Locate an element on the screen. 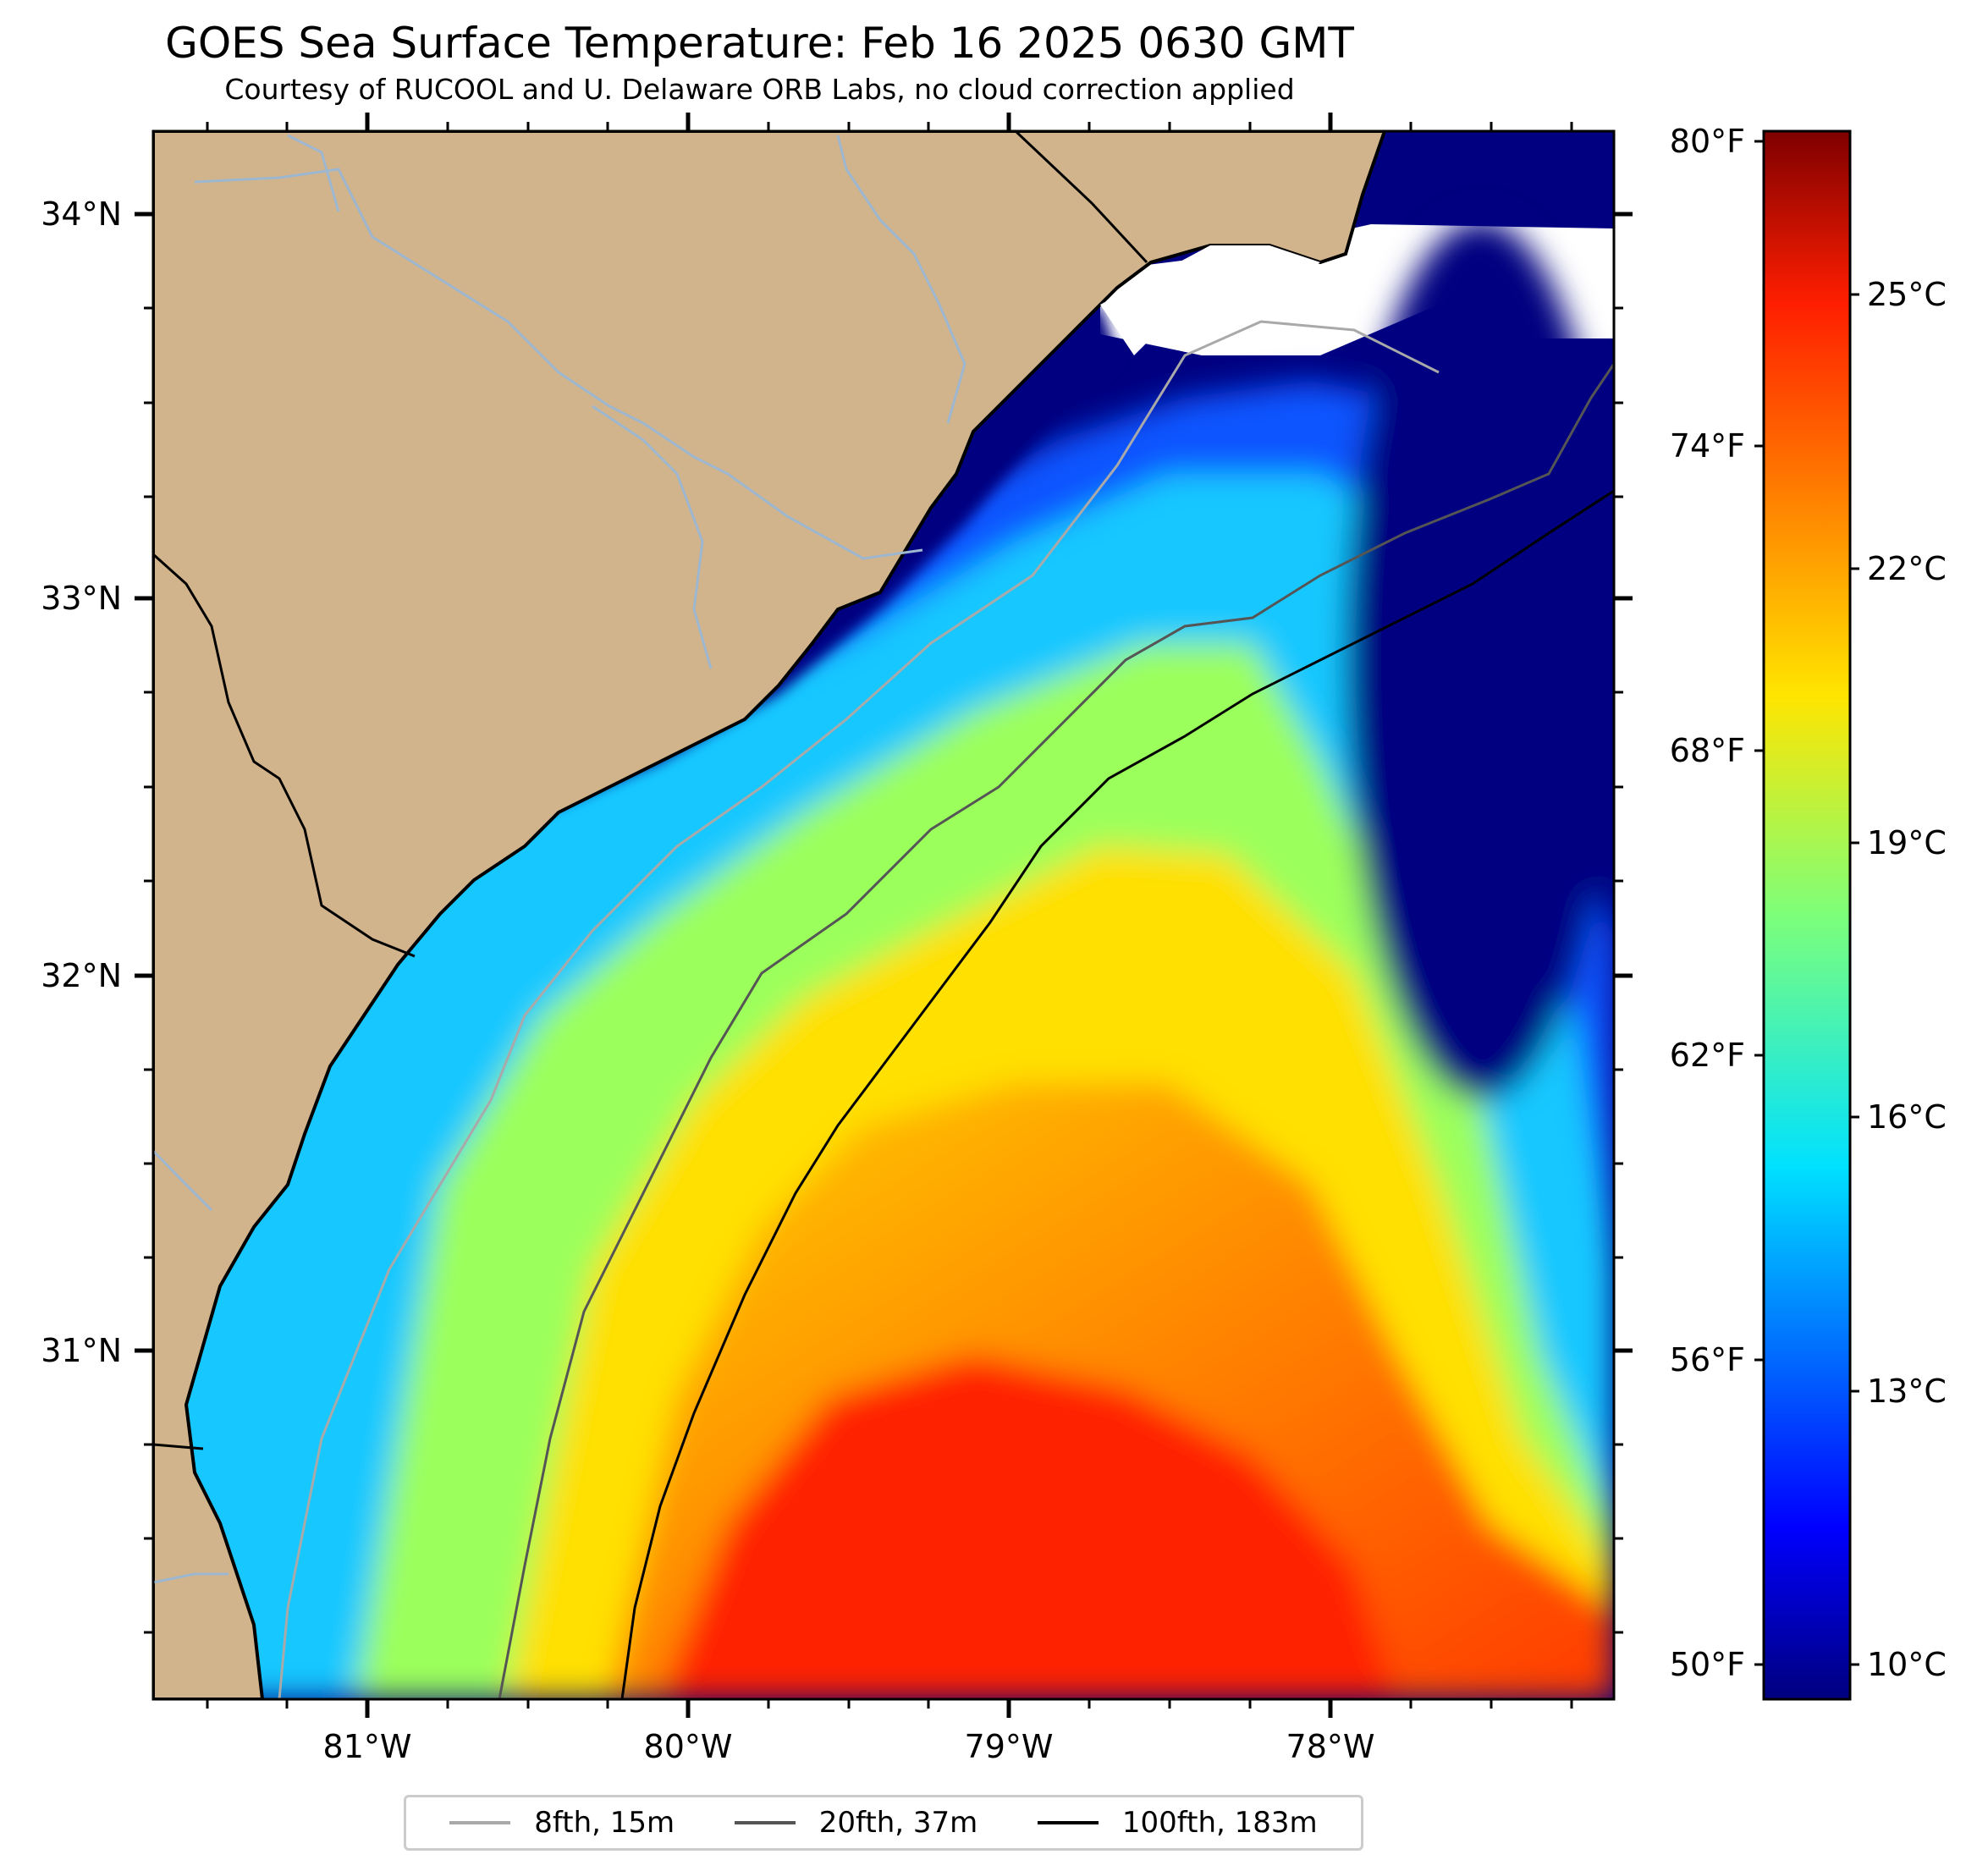  legend-label-100fth: 100fth, 183m is located at coordinates (1219, 1823).